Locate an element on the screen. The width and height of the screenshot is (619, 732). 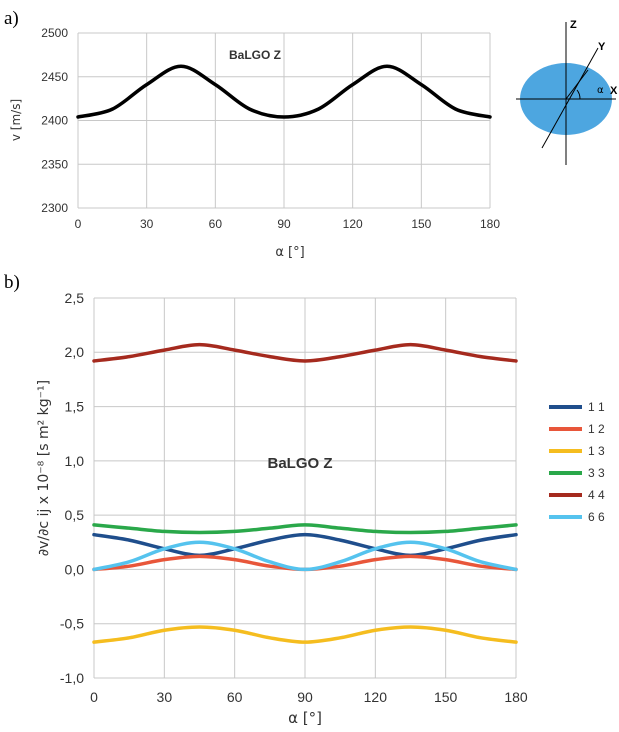
legend-label: 4 4 is located at coordinates (596, 495).